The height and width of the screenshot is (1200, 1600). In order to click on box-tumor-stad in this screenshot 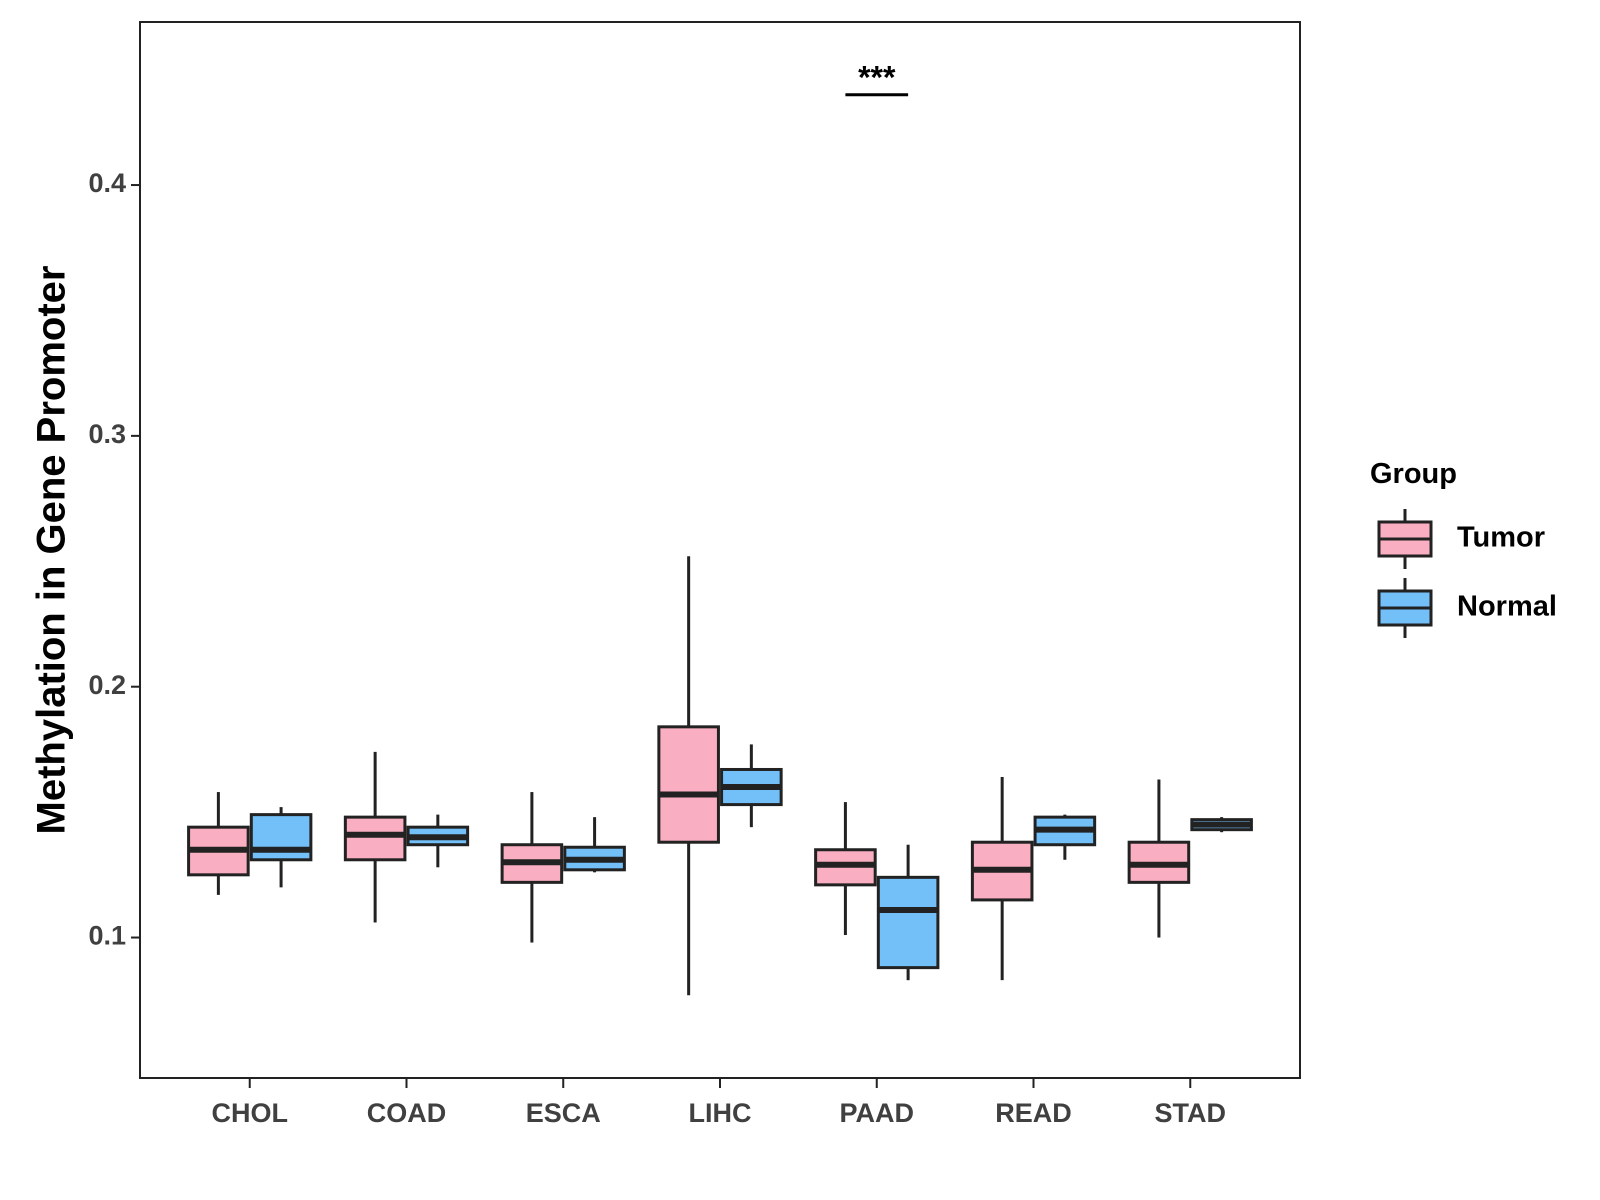, I will do `click(1159, 858)`.